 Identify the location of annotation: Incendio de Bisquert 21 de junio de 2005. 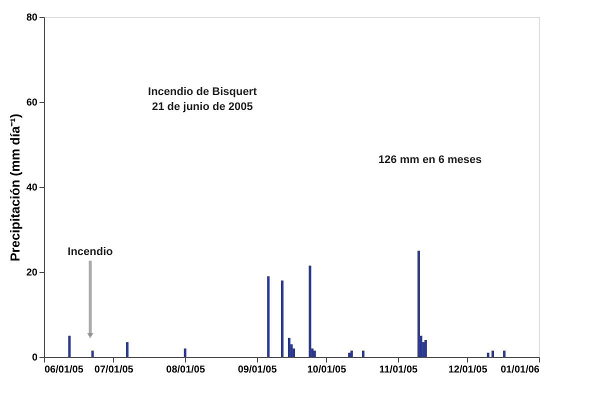
(203, 99).